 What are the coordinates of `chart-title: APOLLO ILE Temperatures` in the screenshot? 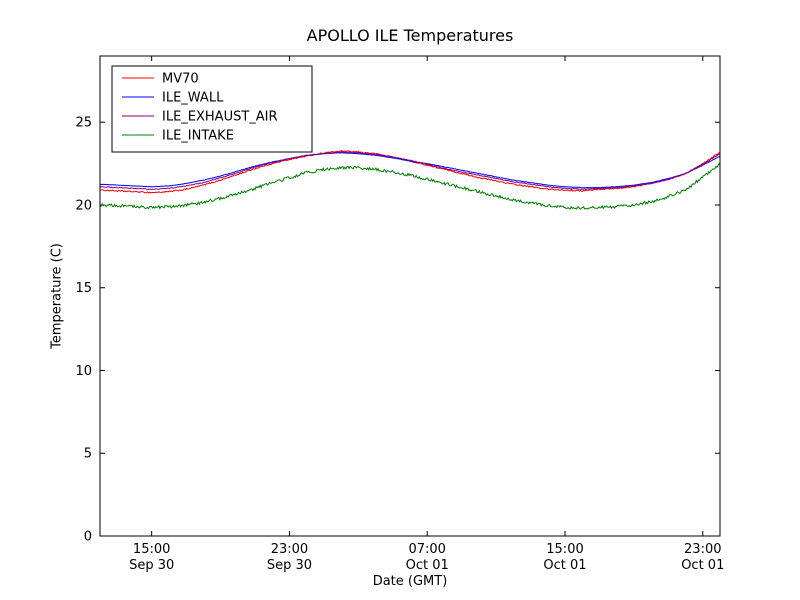 It's located at (410, 35).